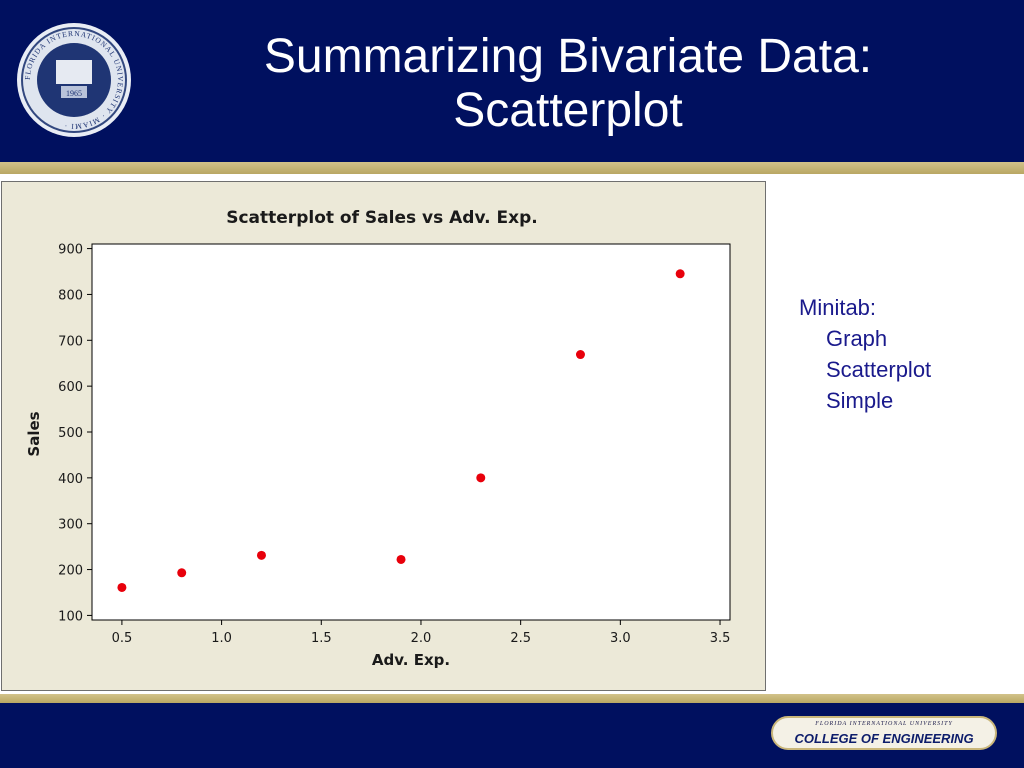 This screenshot has height=768, width=1024. Describe the element at coordinates (74, 93) in the screenshot. I see `seal-year: 1965` at that location.